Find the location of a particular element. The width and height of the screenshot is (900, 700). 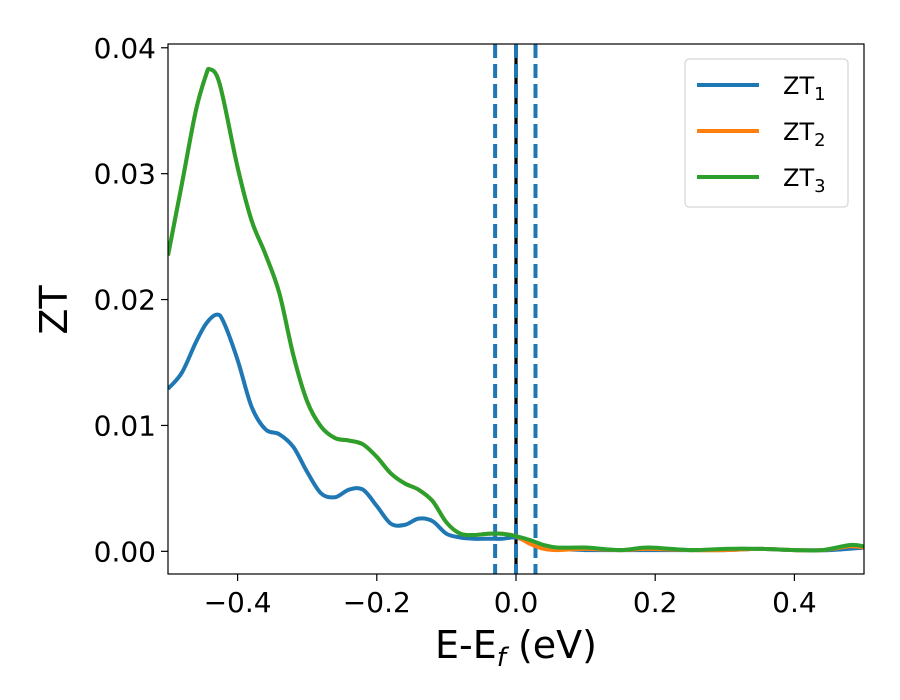

y-axis-ticks: 0.00 0.01 0.02 0.03 0.04 is located at coordinates (131, 300).